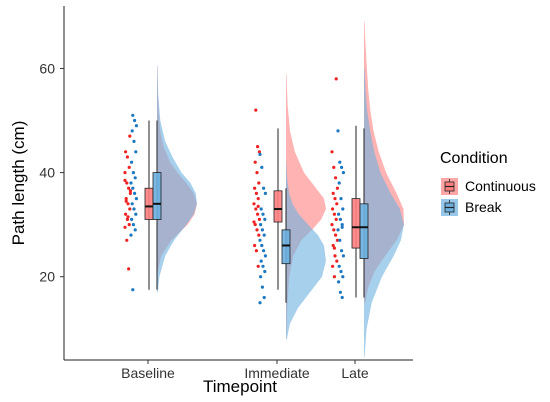 The image size is (550, 402). What do you see at coordinates (384, 213) in the screenshot?
I see `density-break-late` at bounding box center [384, 213].